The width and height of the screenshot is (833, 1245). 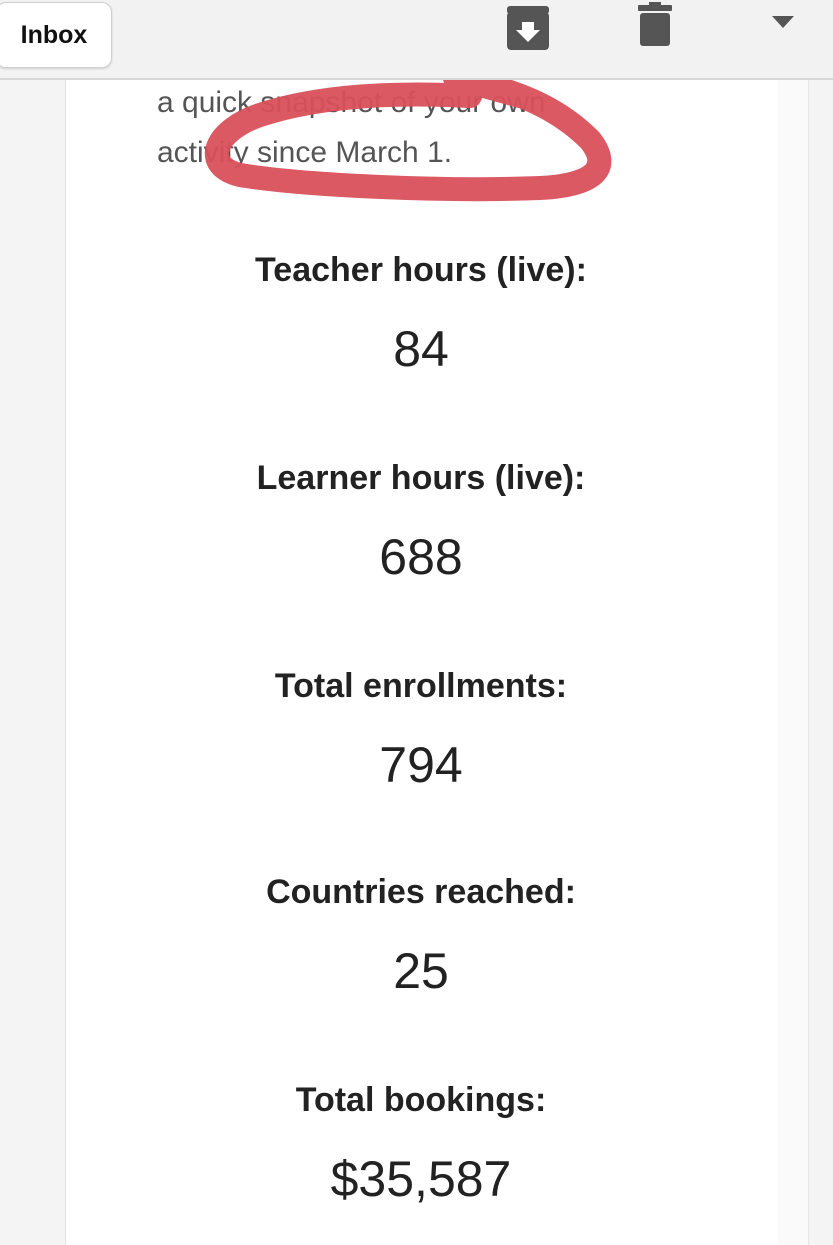 I want to click on stat-value: 25, so click(x=421, y=971).